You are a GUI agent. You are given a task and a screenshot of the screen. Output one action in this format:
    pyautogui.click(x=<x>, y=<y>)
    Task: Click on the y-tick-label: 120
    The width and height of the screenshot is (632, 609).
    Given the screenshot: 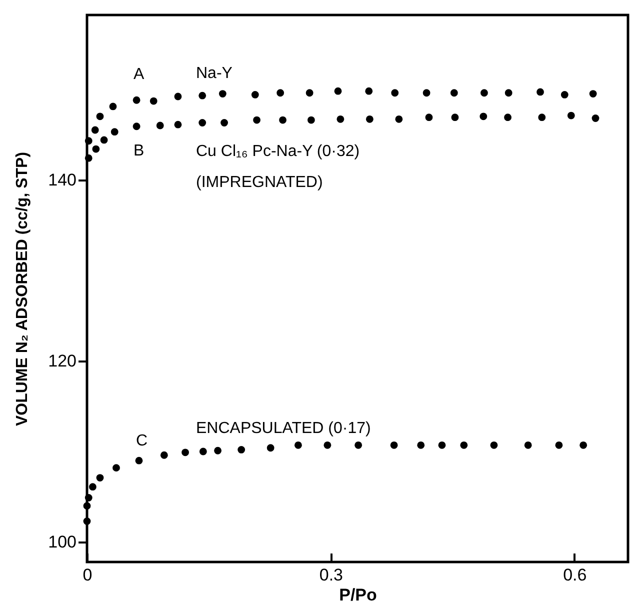 What is the action you would take?
    pyautogui.click(x=62, y=360)
    